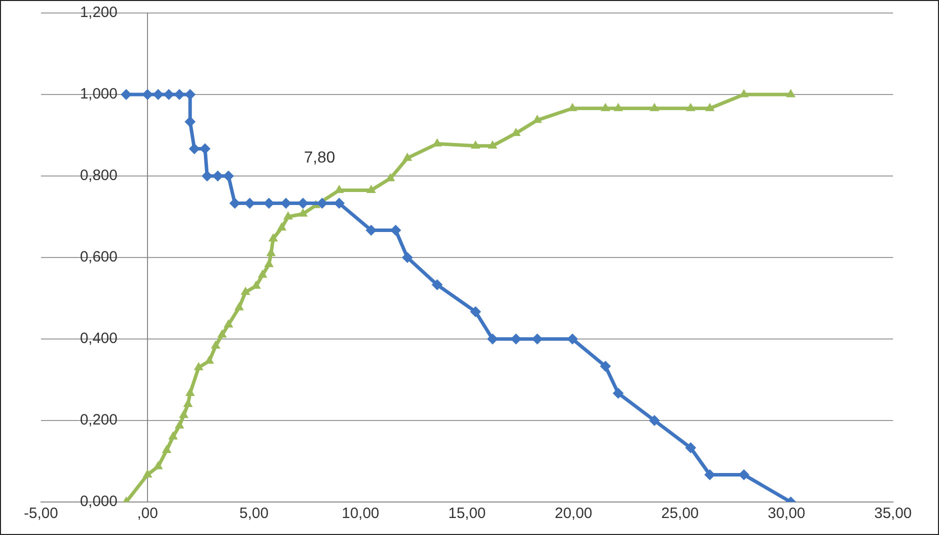 This screenshot has height=535, width=939. What do you see at coordinates (99, 13) in the screenshot?
I see `y-tick-label: 1,200` at bounding box center [99, 13].